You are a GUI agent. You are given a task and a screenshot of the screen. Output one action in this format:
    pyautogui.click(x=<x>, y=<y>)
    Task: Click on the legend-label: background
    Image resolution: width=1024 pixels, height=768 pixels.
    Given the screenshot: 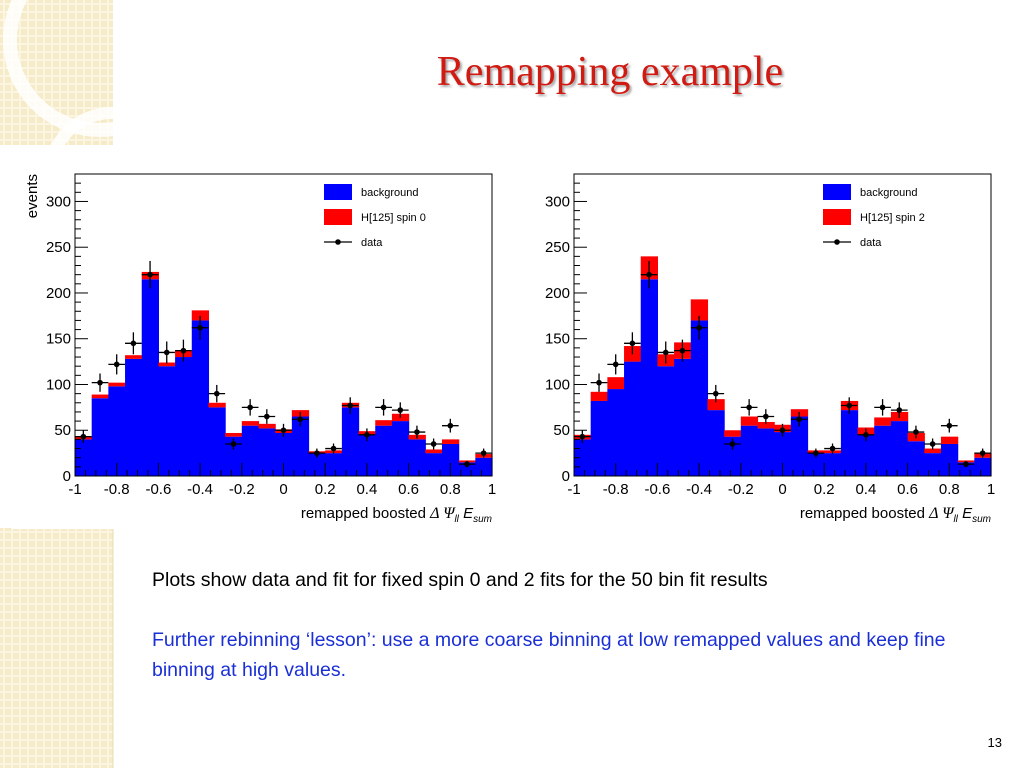 What is the action you would take?
    pyautogui.click(x=889, y=193)
    